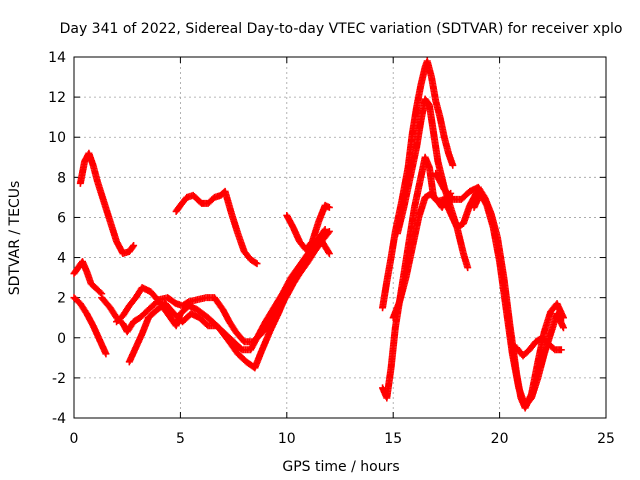 The height and width of the screenshot is (480, 640). I want to click on data-point-arc-c, so click(106, 354).